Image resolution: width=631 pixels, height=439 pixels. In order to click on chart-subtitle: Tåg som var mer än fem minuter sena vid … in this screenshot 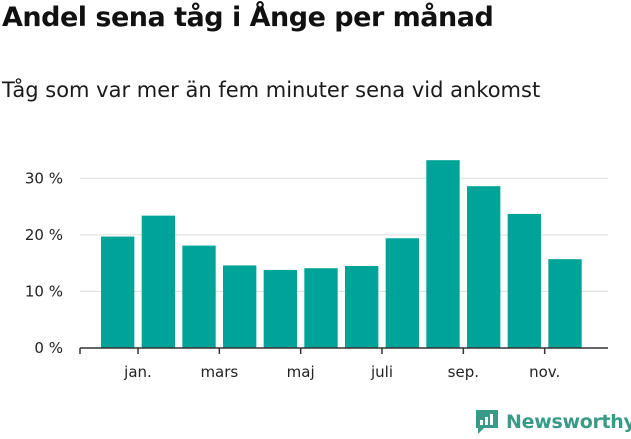, I will do `click(271, 90)`.